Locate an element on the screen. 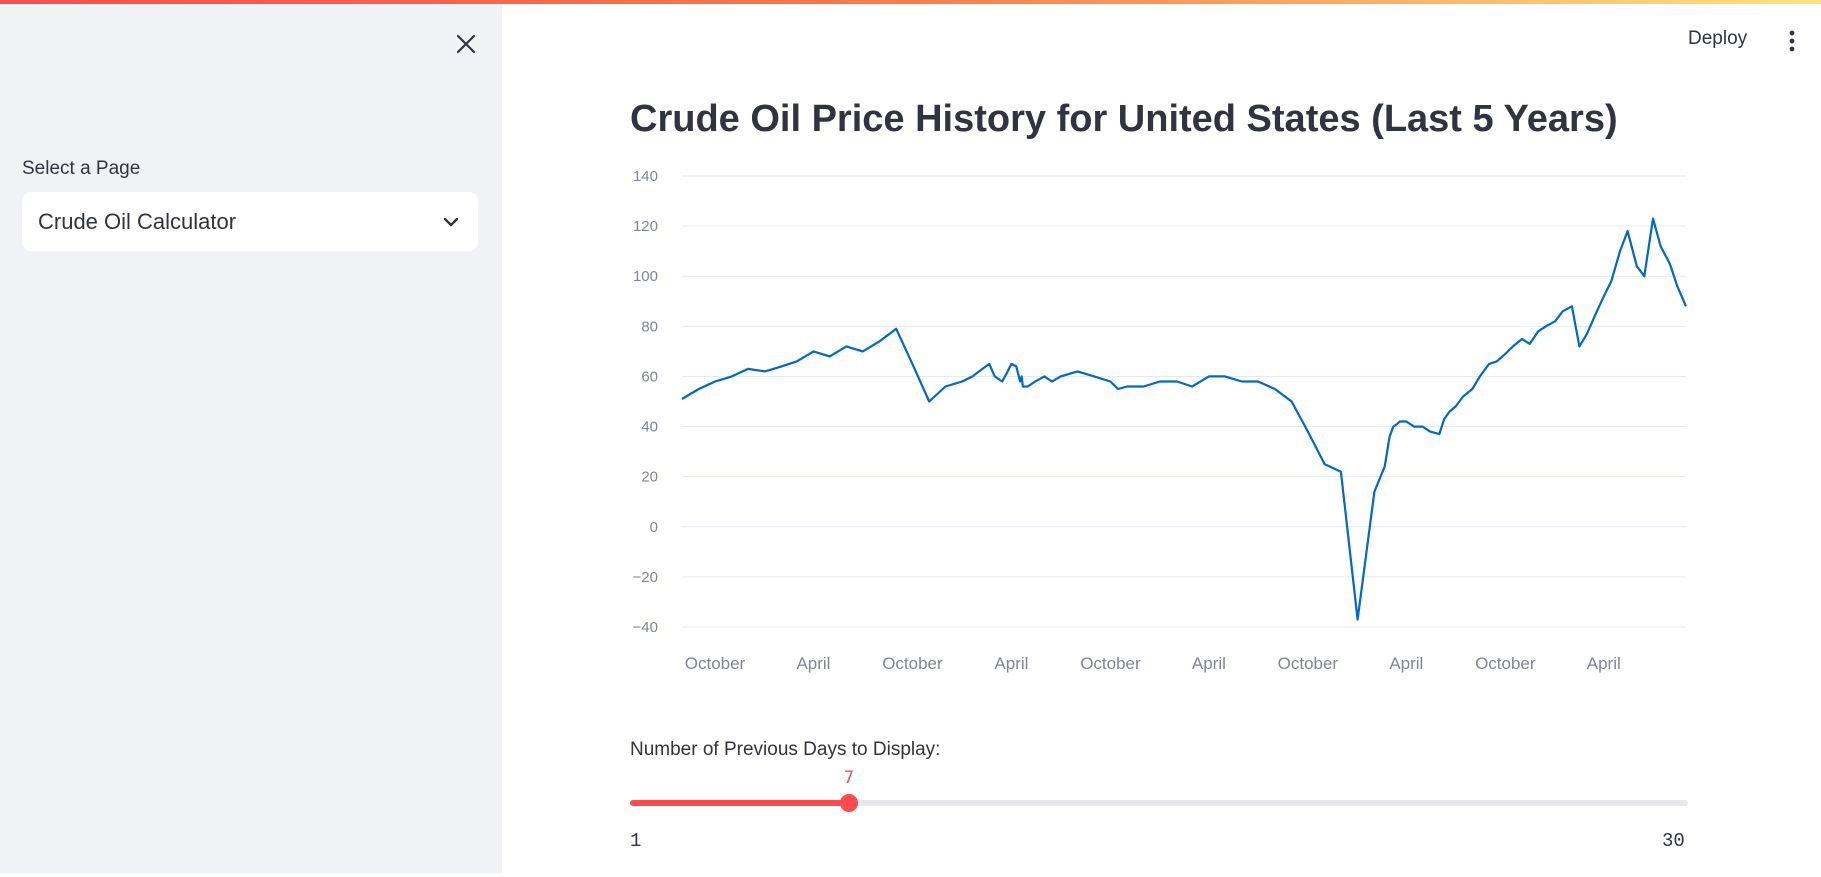  y-tick-label: 20 is located at coordinates (649, 477).